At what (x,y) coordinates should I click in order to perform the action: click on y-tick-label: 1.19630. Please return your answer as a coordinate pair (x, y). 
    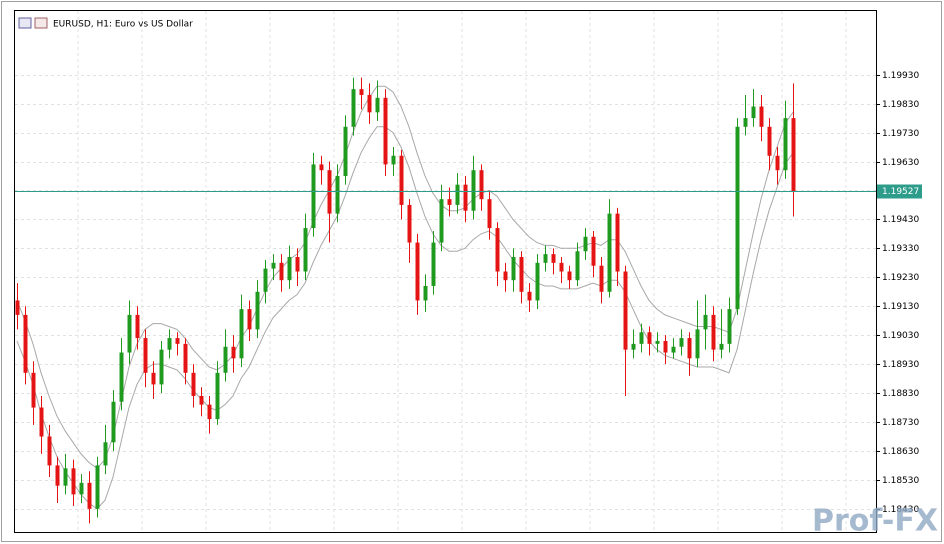
    Looking at the image, I should click on (900, 163).